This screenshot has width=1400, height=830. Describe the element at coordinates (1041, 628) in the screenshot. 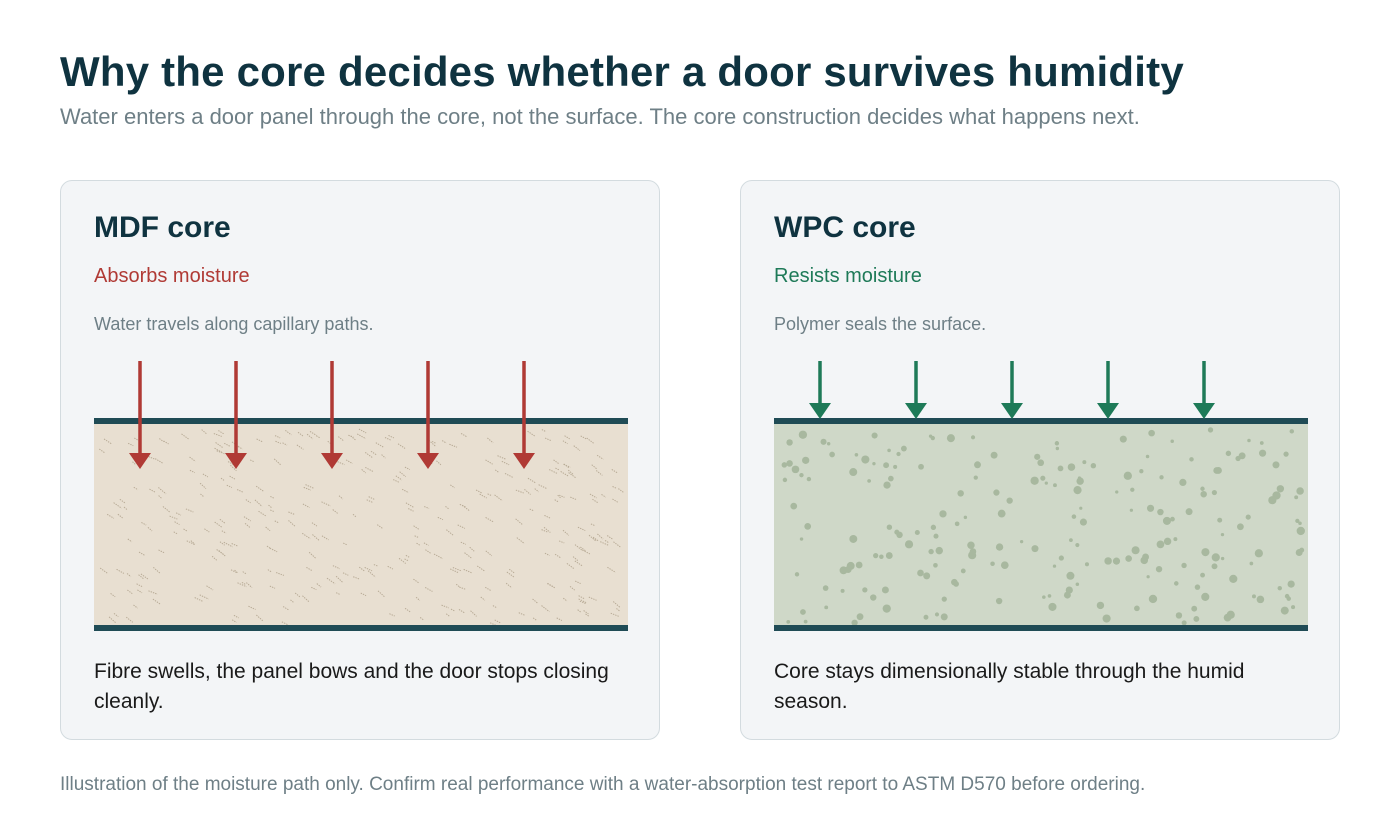

I see `wpc-bottom-skin` at that location.